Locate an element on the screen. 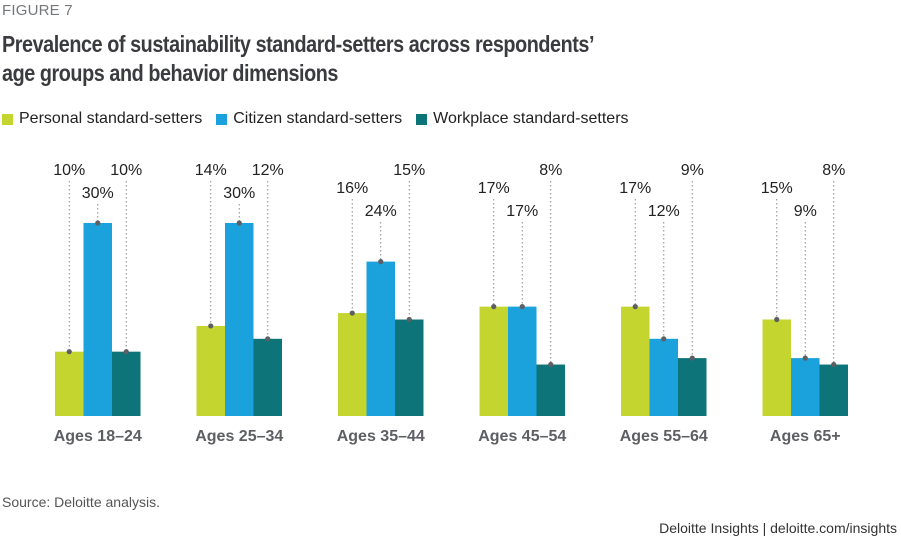 The image size is (901, 545). bar-group: 10% 30% 10% Ages 18–24 is located at coordinates (97, 303).